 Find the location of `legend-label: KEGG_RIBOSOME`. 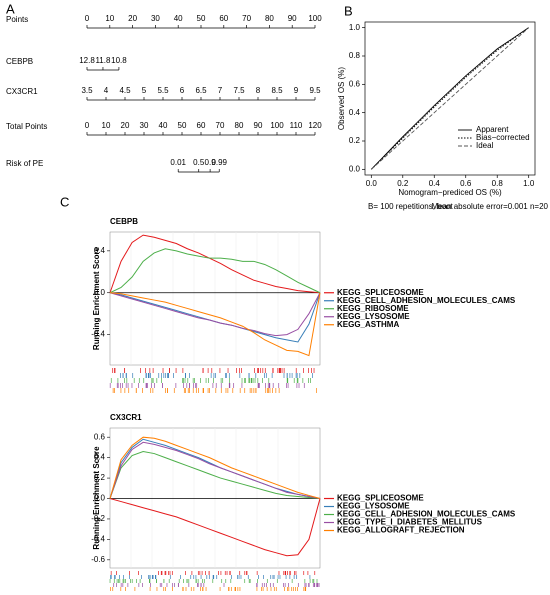

legend-label: KEGG_RIBOSOME is located at coordinates (373, 308).